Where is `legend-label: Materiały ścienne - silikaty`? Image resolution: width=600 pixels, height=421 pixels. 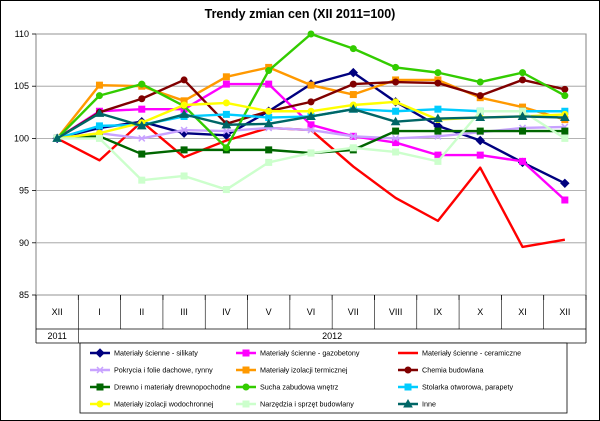
legend-label: Materiały ścienne - silikaty is located at coordinates (156, 353).